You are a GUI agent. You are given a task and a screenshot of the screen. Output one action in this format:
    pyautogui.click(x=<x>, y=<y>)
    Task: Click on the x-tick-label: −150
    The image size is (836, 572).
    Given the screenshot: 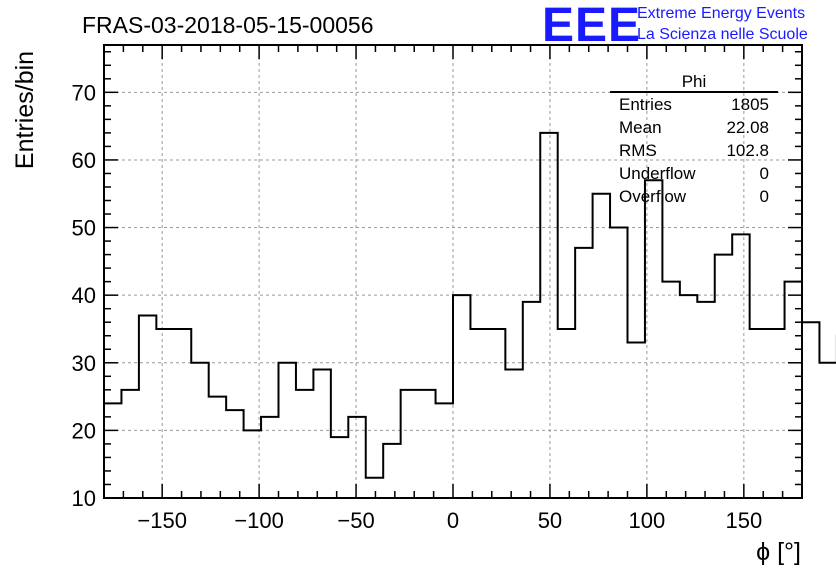 What is the action you would take?
    pyautogui.click(x=162, y=520)
    